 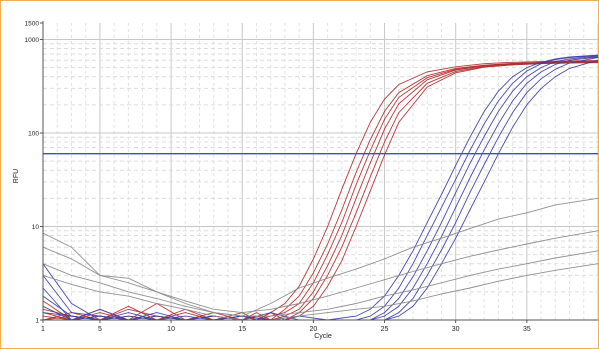 I want to click on x-tick-label: 1, so click(x=43, y=329).